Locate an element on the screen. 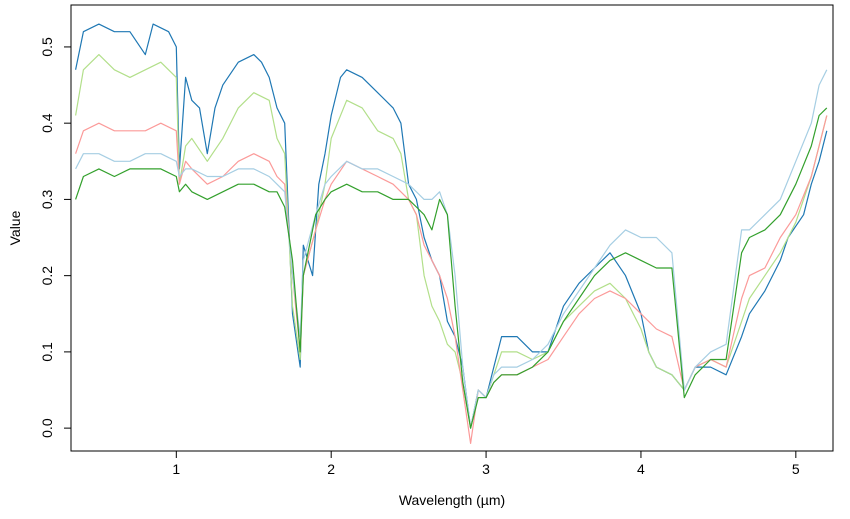 The height and width of the screenshot is (519, 850). x-tick-label: 2 is located at coordinates (331, 469).